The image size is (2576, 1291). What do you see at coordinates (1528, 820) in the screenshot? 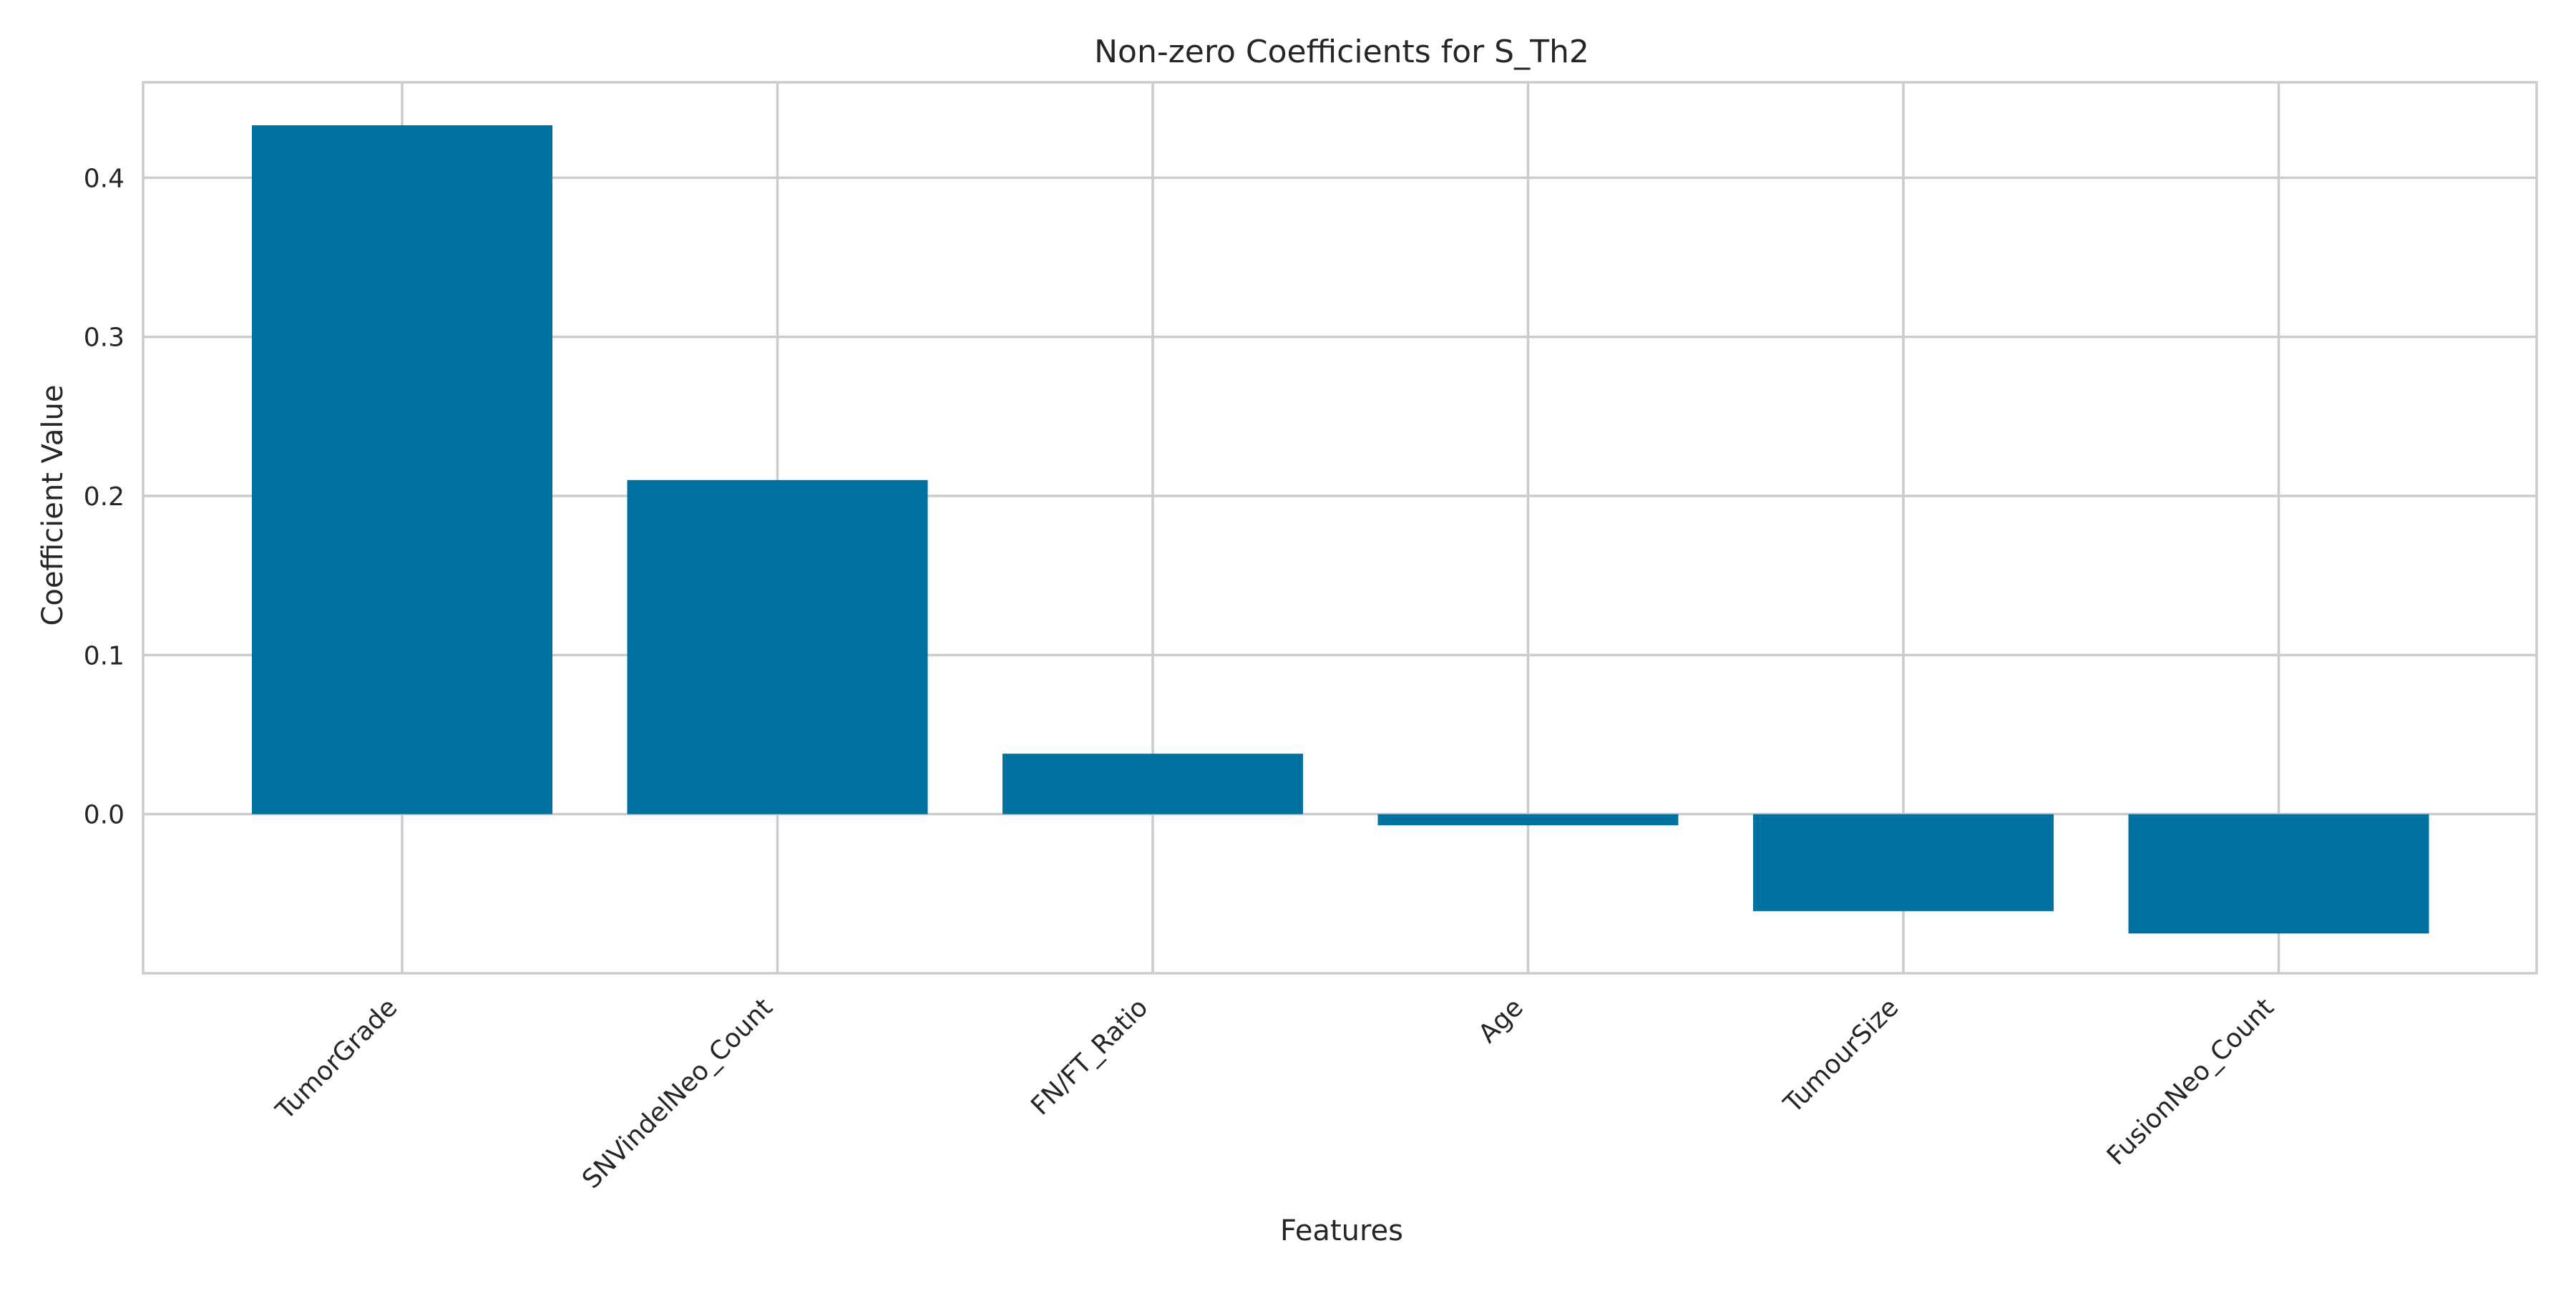
I see `bar-age` at bounding box center [1528, 820].